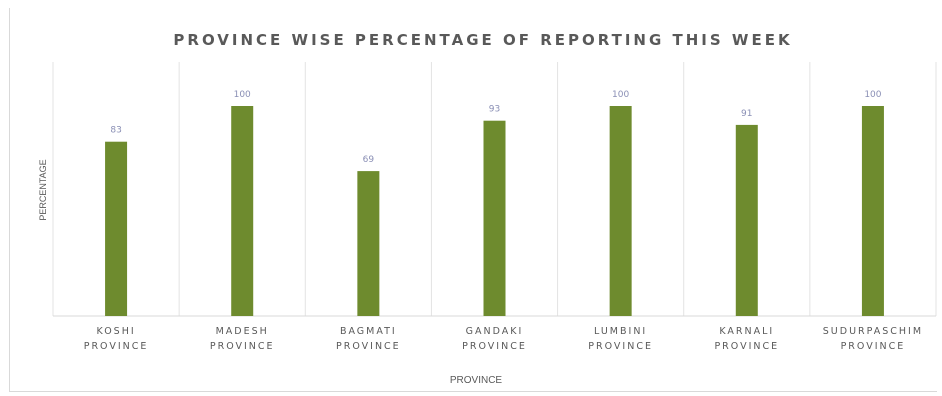 The image size is (942, 396). What do you see at coordinates (746, 331) in the screenshot?
I see `category-label: KARNALI` at bounding box center [746, 331].